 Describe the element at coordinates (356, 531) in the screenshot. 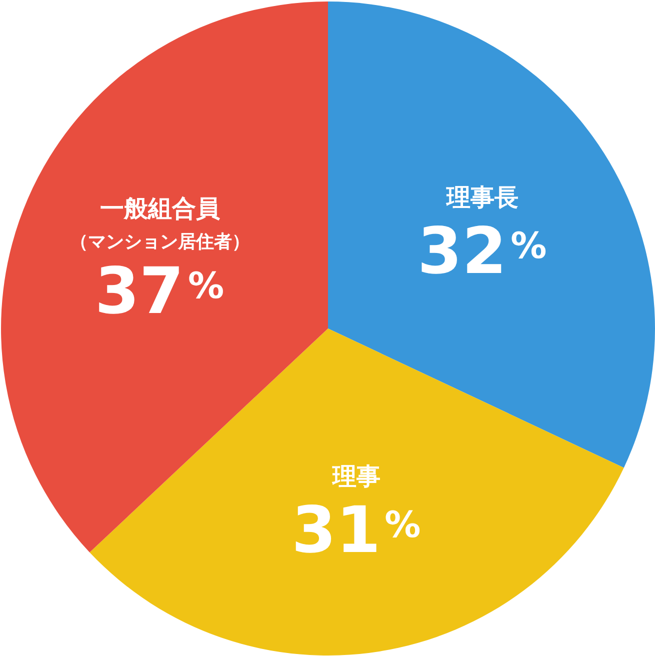

I see `data-label: 31%` at that location.